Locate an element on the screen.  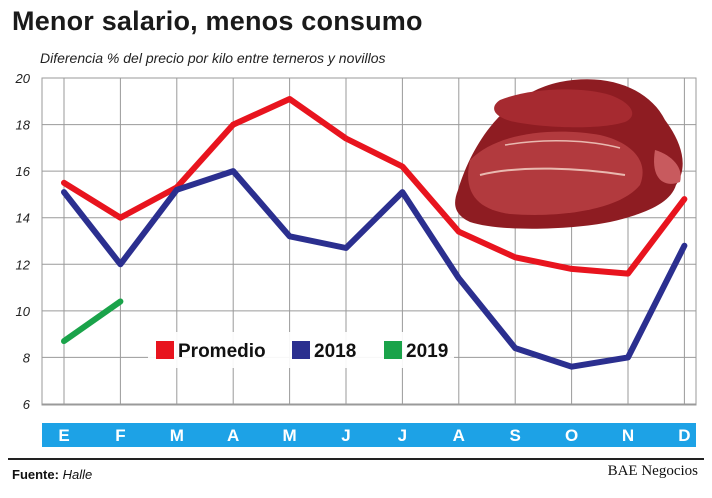
y-tick-label: 8 is located at coordinates (27, 357).